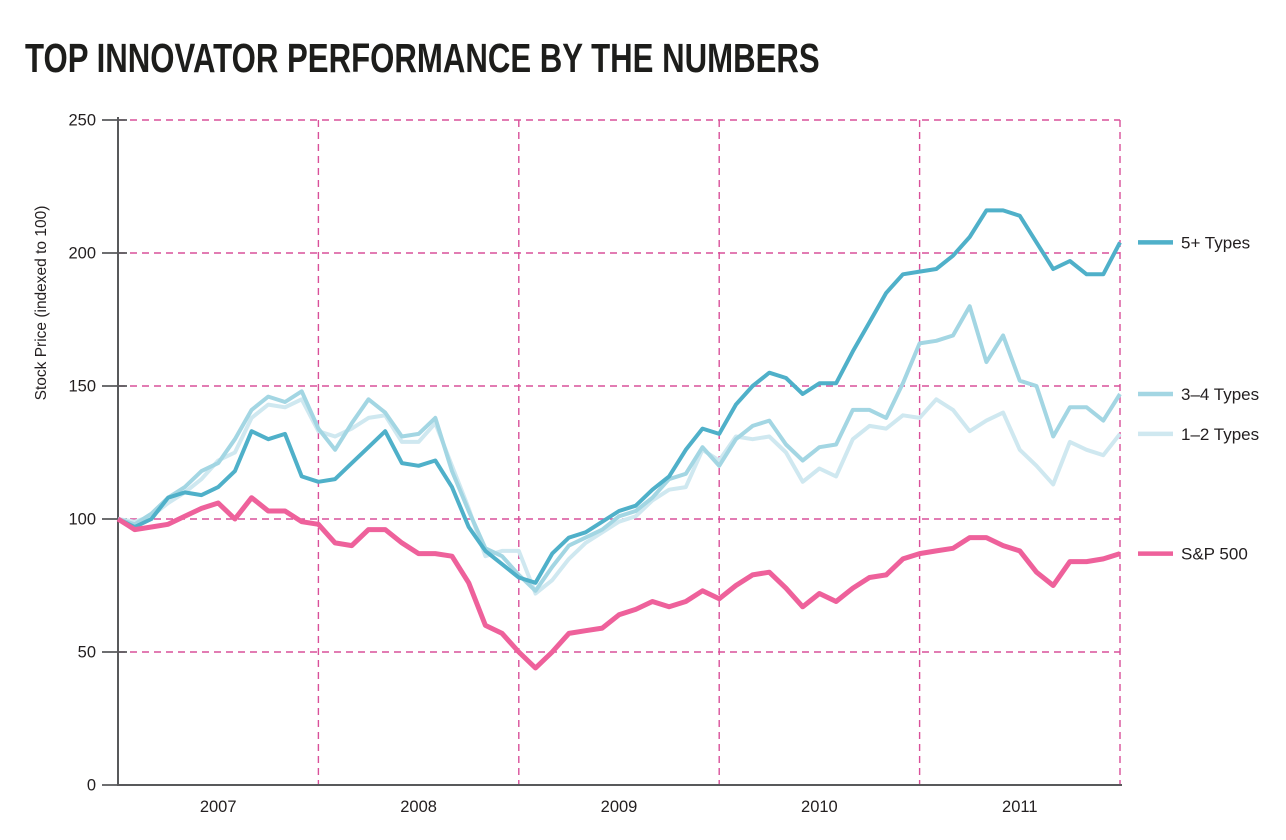 This screenshot has width=1286, height=840. Describe the element at coordinates (1215, 242) in the screenshot. I see `legend-label-5-types: 5+ Types` at that location.